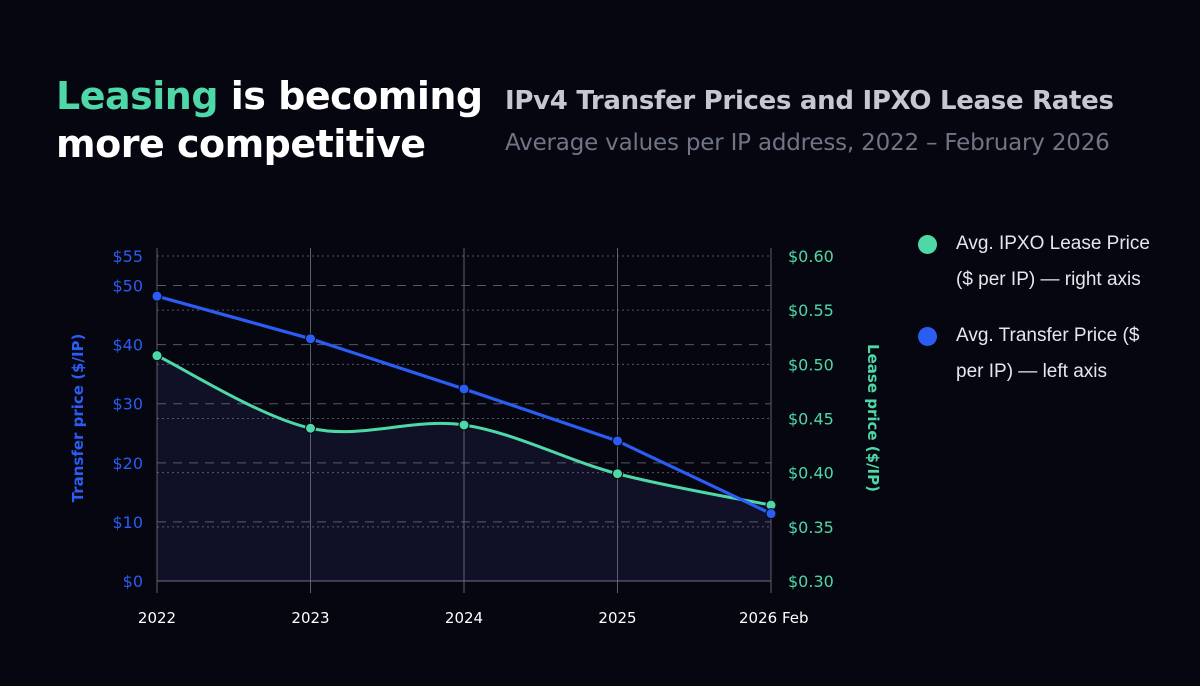 This screenshot has width=1200, height=686. I want to click on y-right-tick-label: $0.35, so click(811, 527).